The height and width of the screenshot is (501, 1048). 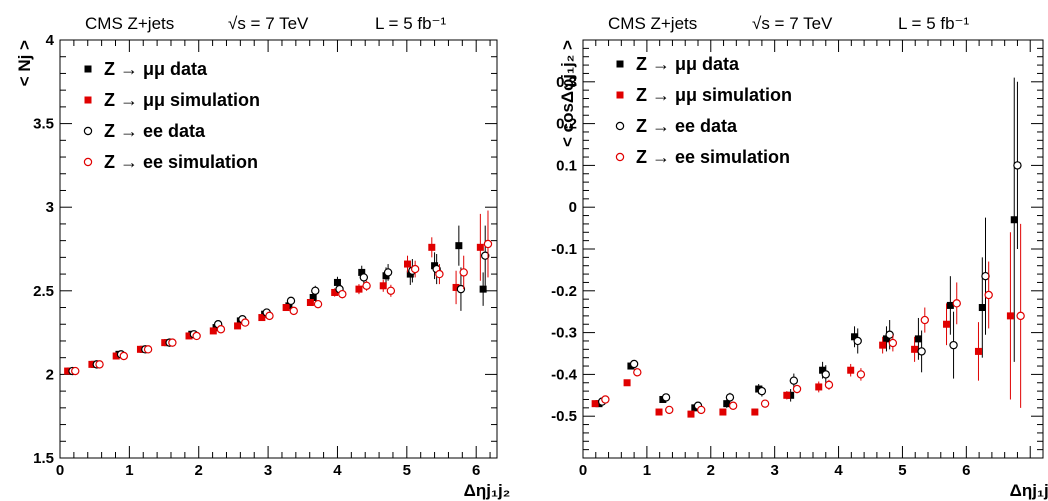 I want to click on header-lumi: L = 5 fb⁻¹, so click(x=411, y=23).